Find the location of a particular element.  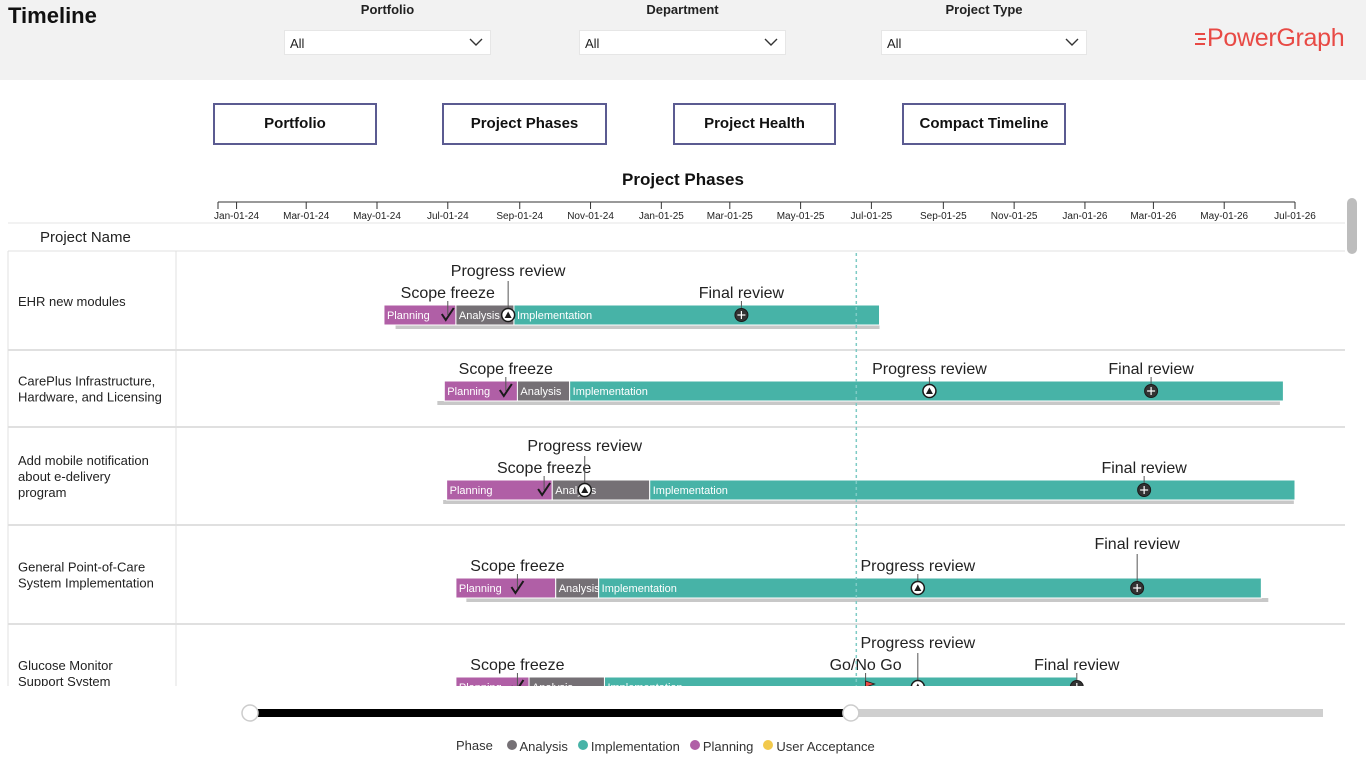

legend-item: Implementation is located at coordinates (628, 746).